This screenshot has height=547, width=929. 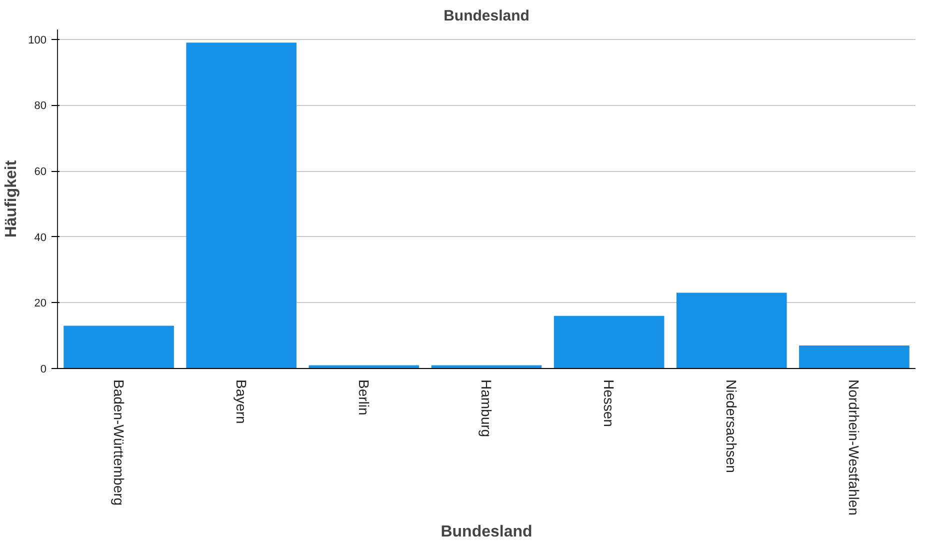 What do you see at coordinates (487, 16) in the screenshot?
I see `chart-title: Bundesland` at bounding box center [487, 16].